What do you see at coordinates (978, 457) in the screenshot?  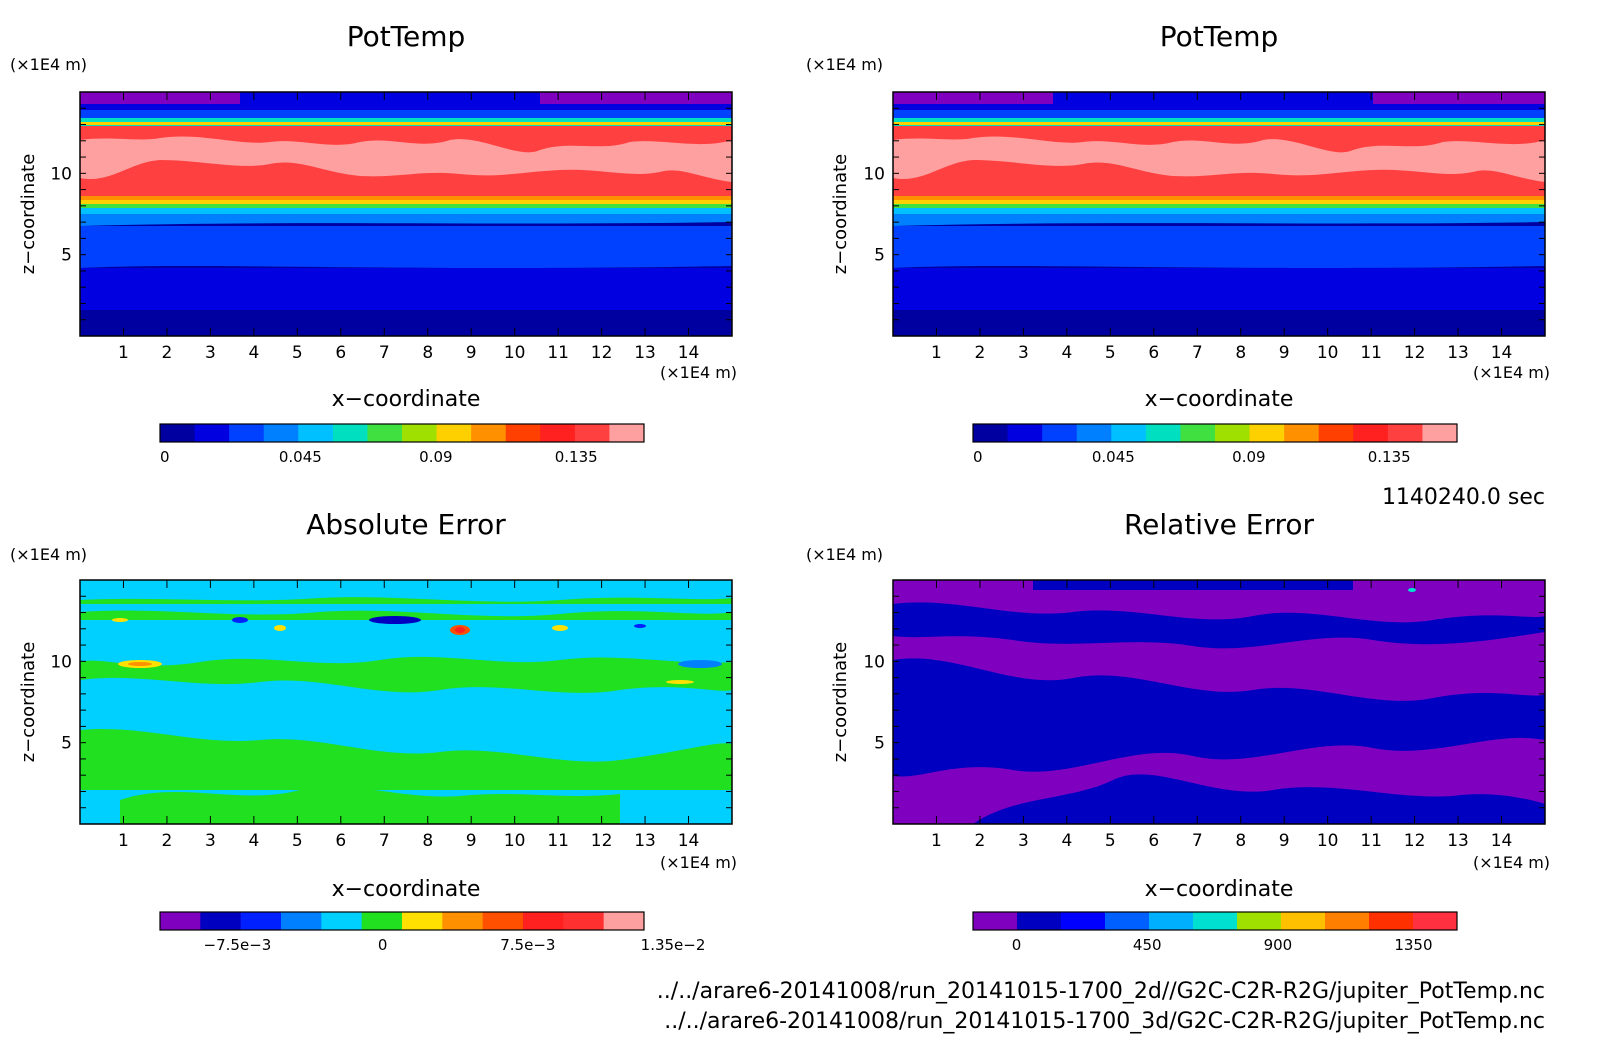 I see `colorbar-tick-label: 0` at bounding box center [978, 457].